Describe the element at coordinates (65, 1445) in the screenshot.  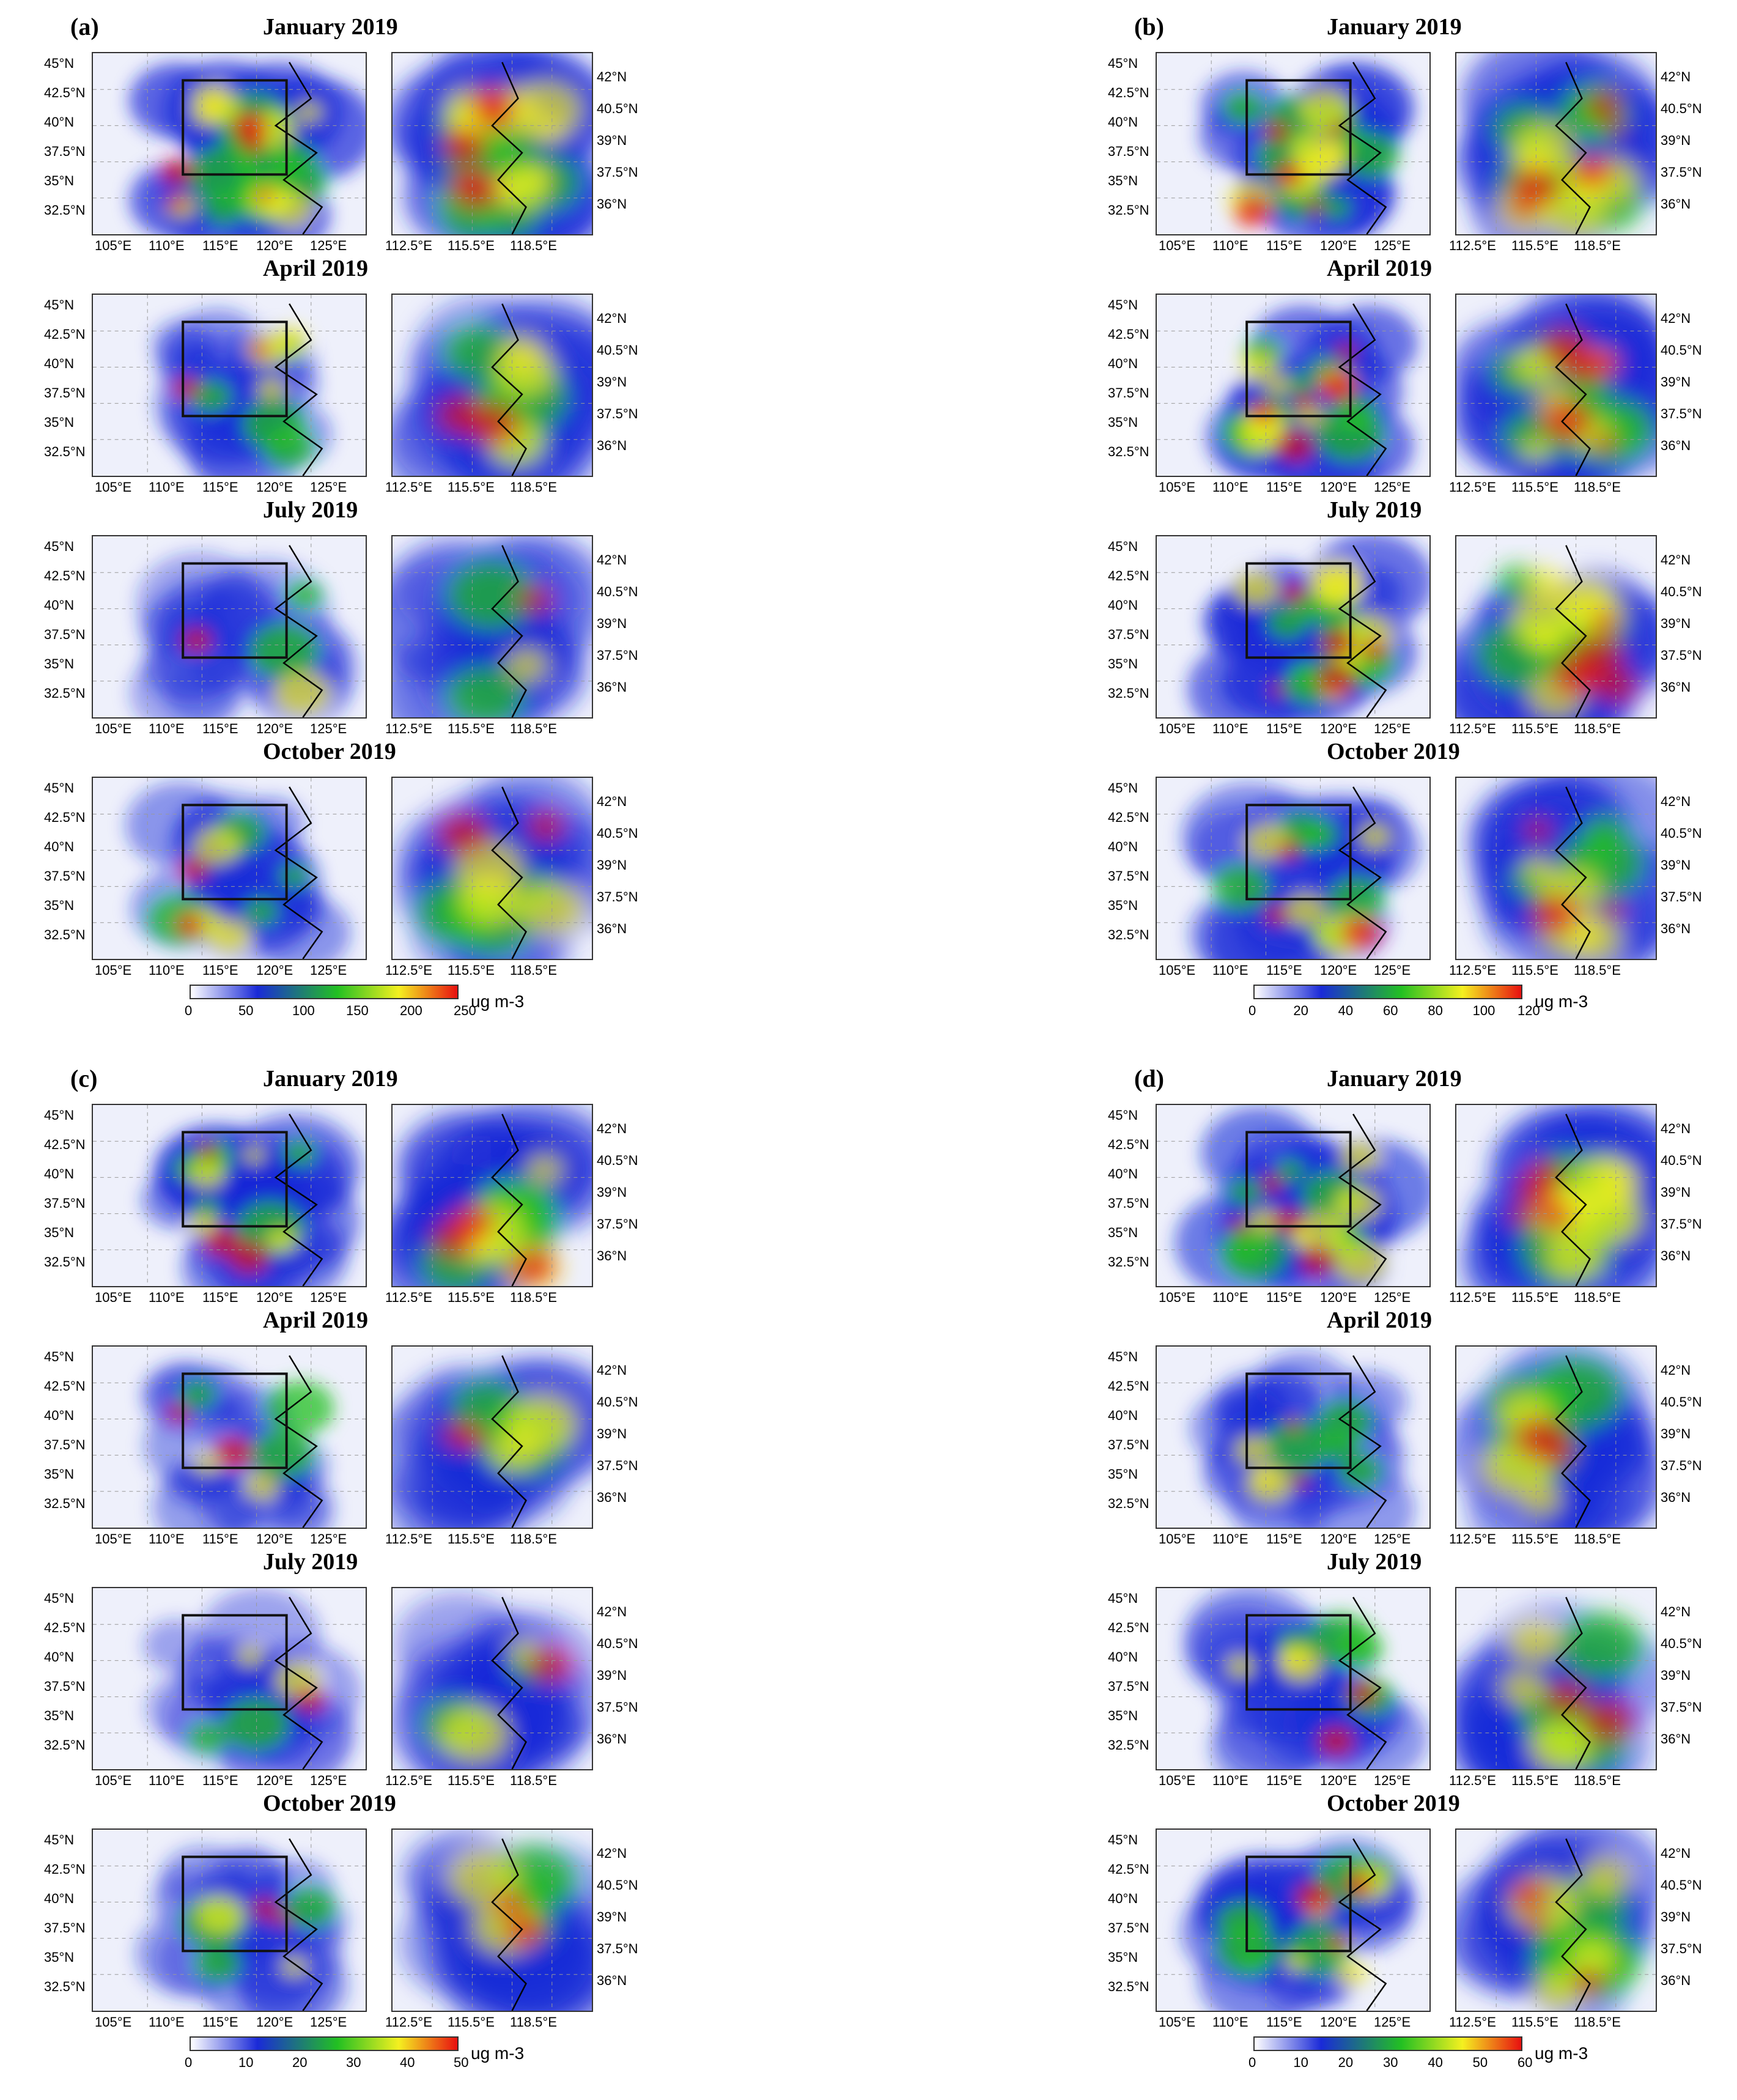
I see `lat-tick: 37.5°N` at that location.